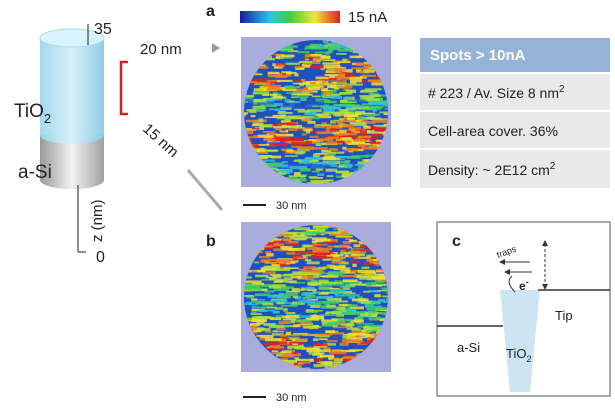 Image resolution: width=615 pixels, height=409 pixels. I want to click on table-row, so click(515, 92).